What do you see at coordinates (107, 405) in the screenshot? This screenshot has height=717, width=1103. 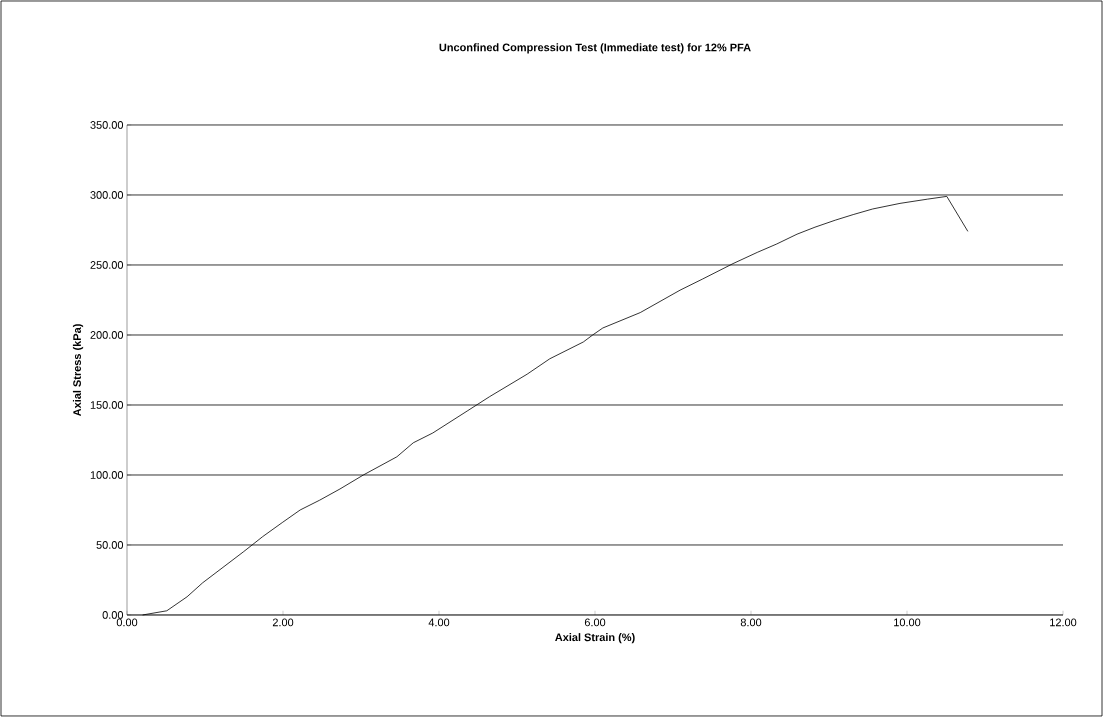 I see `y-tick-label: 150.00` at bounding box center [107, 405].